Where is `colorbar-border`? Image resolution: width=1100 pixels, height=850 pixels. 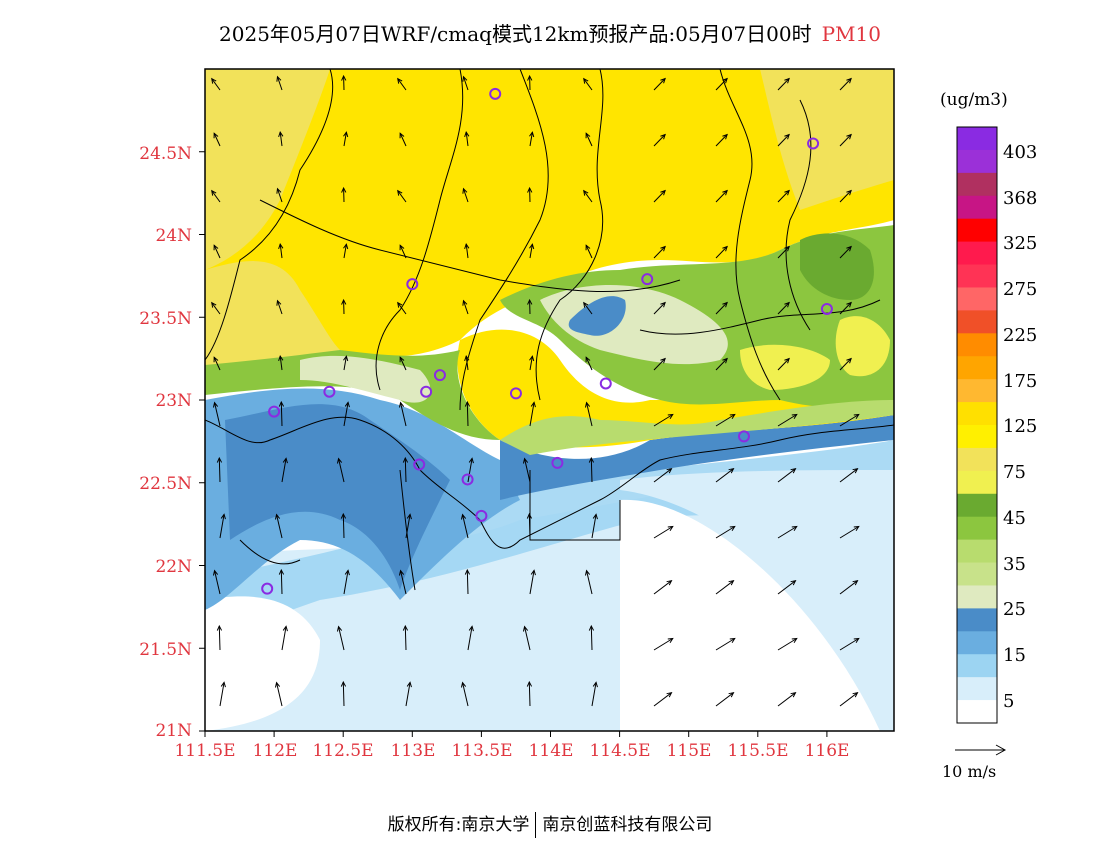 colorbar-border is located at coordinates (977, 425).